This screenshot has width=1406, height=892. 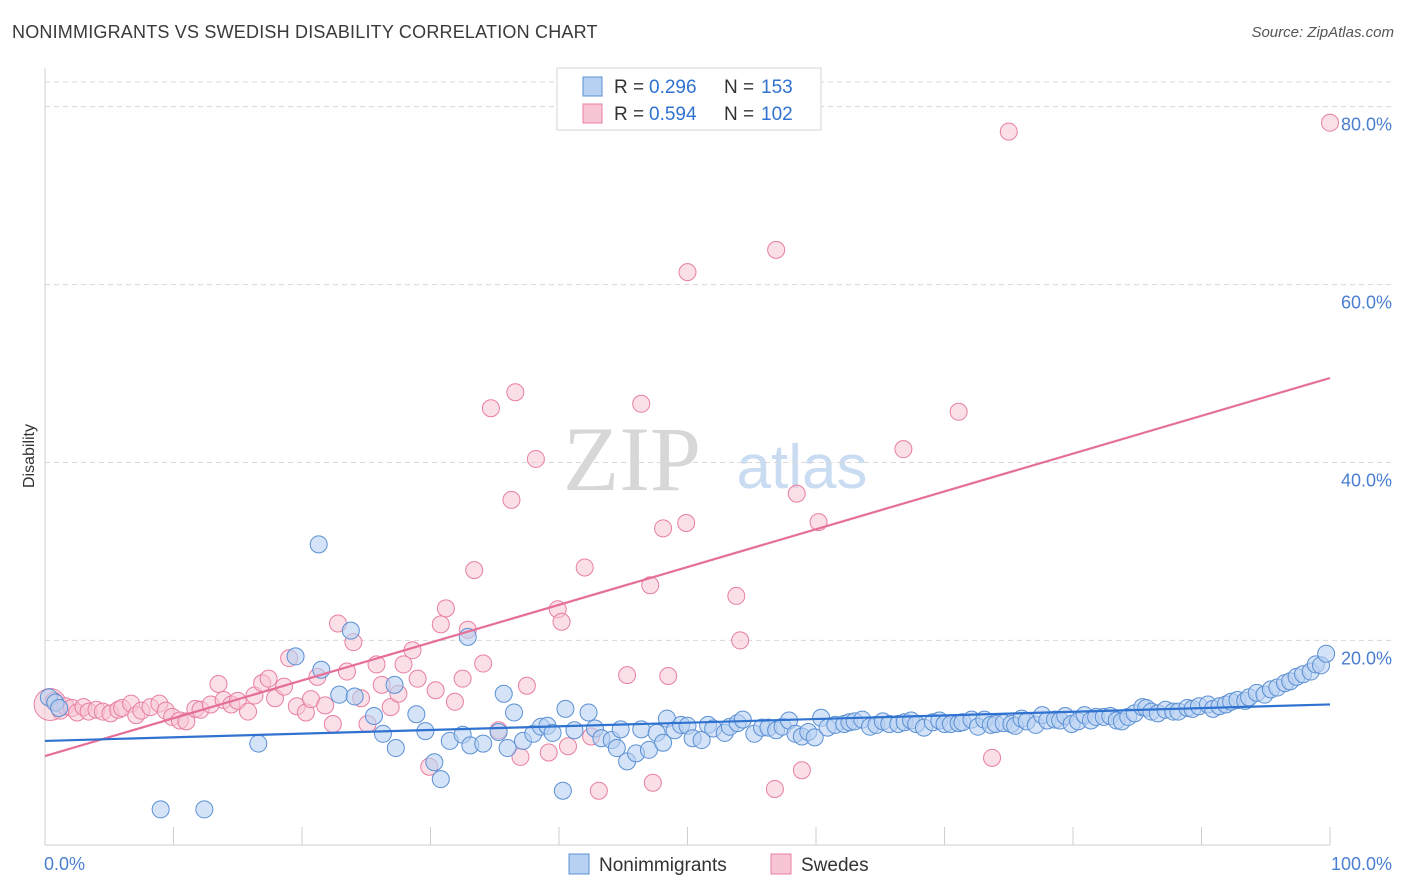 I want to click on x-tick-label-start: 0.0%, so click(x=64, y=864).